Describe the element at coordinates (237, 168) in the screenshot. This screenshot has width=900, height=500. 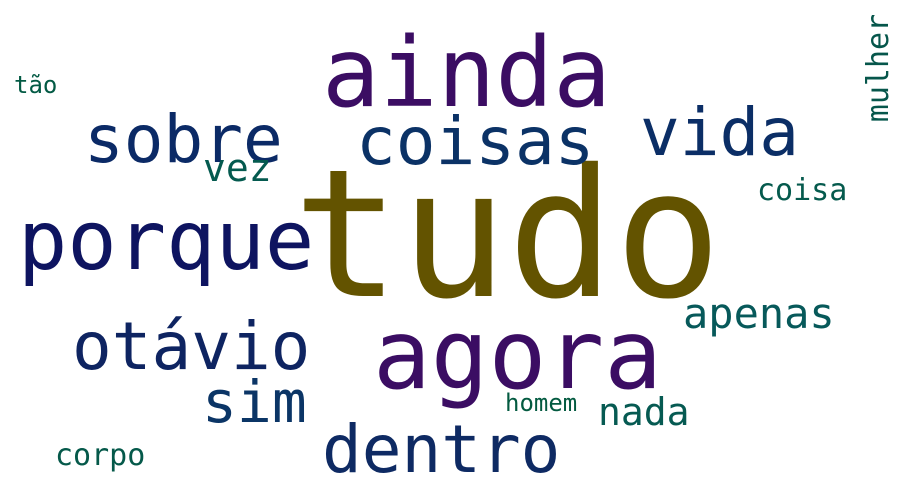
I see `word-vez: vez` at that location.